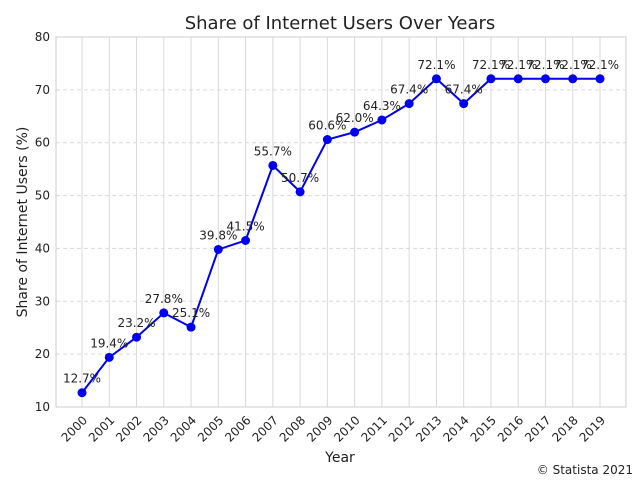  What do you see at coordinates (42, 196) in the screenshot?
I see `y-tick-label: 50` at bounding box center [42, 196].